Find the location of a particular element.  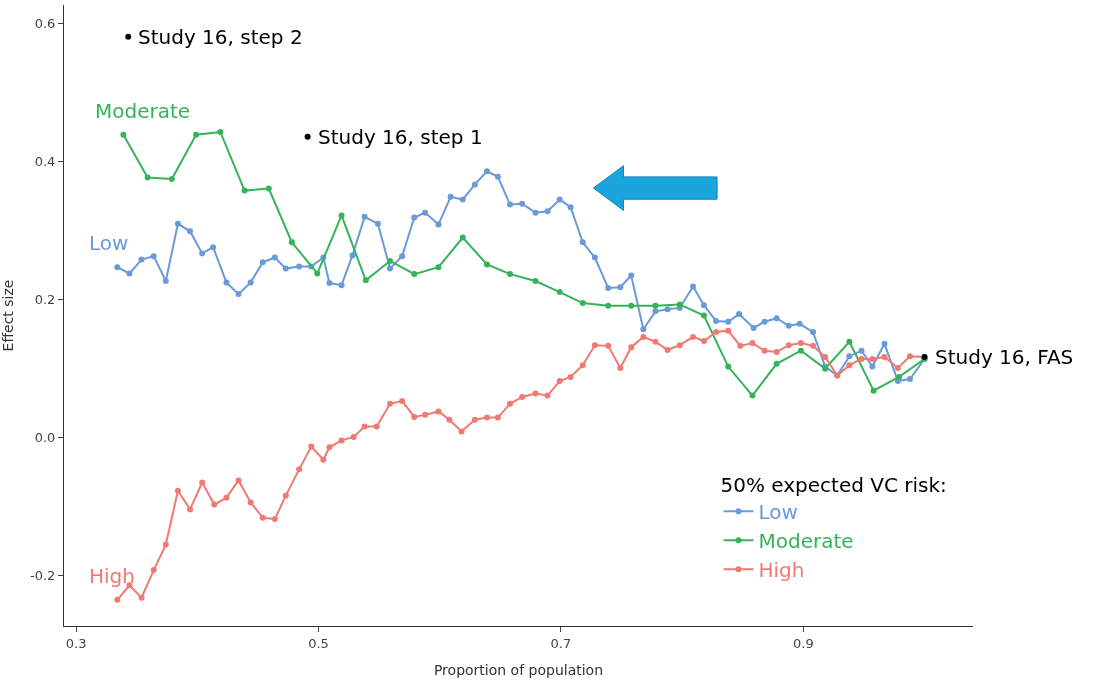

legend-label: Moderate is located at coordinates (806, 541).